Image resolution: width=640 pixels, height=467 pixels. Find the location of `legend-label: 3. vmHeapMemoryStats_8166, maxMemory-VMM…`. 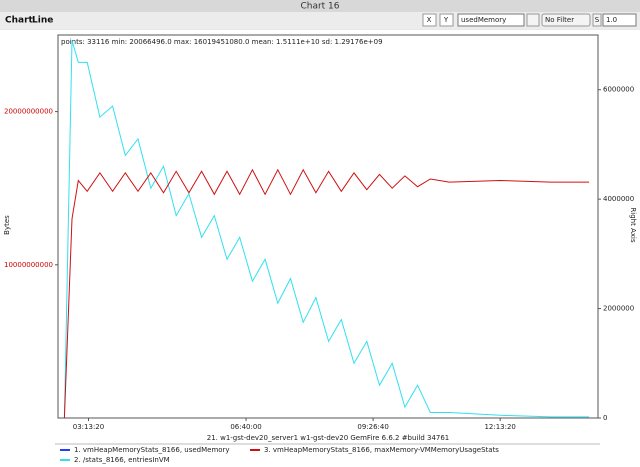

legend-label: 3. vmHeapMemoryStats_8166, maxMemory-VMM… is located at coordinates (381, 450).